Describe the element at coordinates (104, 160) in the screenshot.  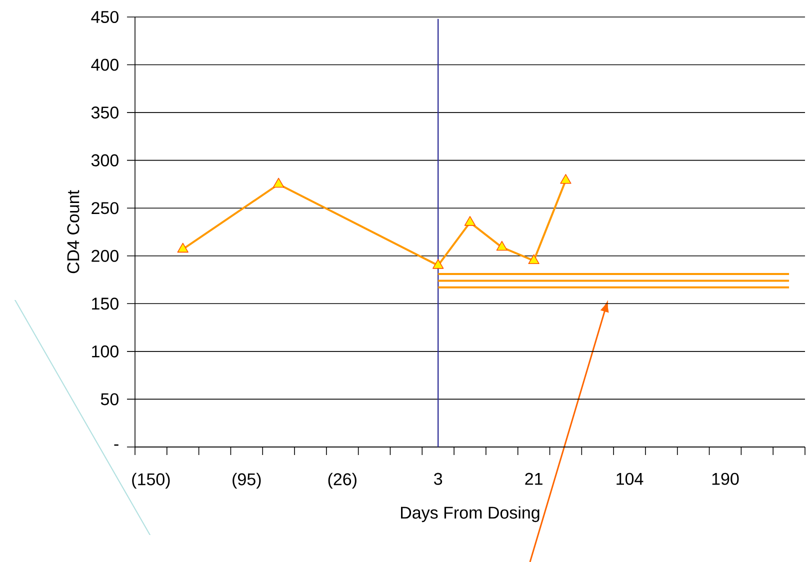
I see `y-tick-label: 300` at that location.